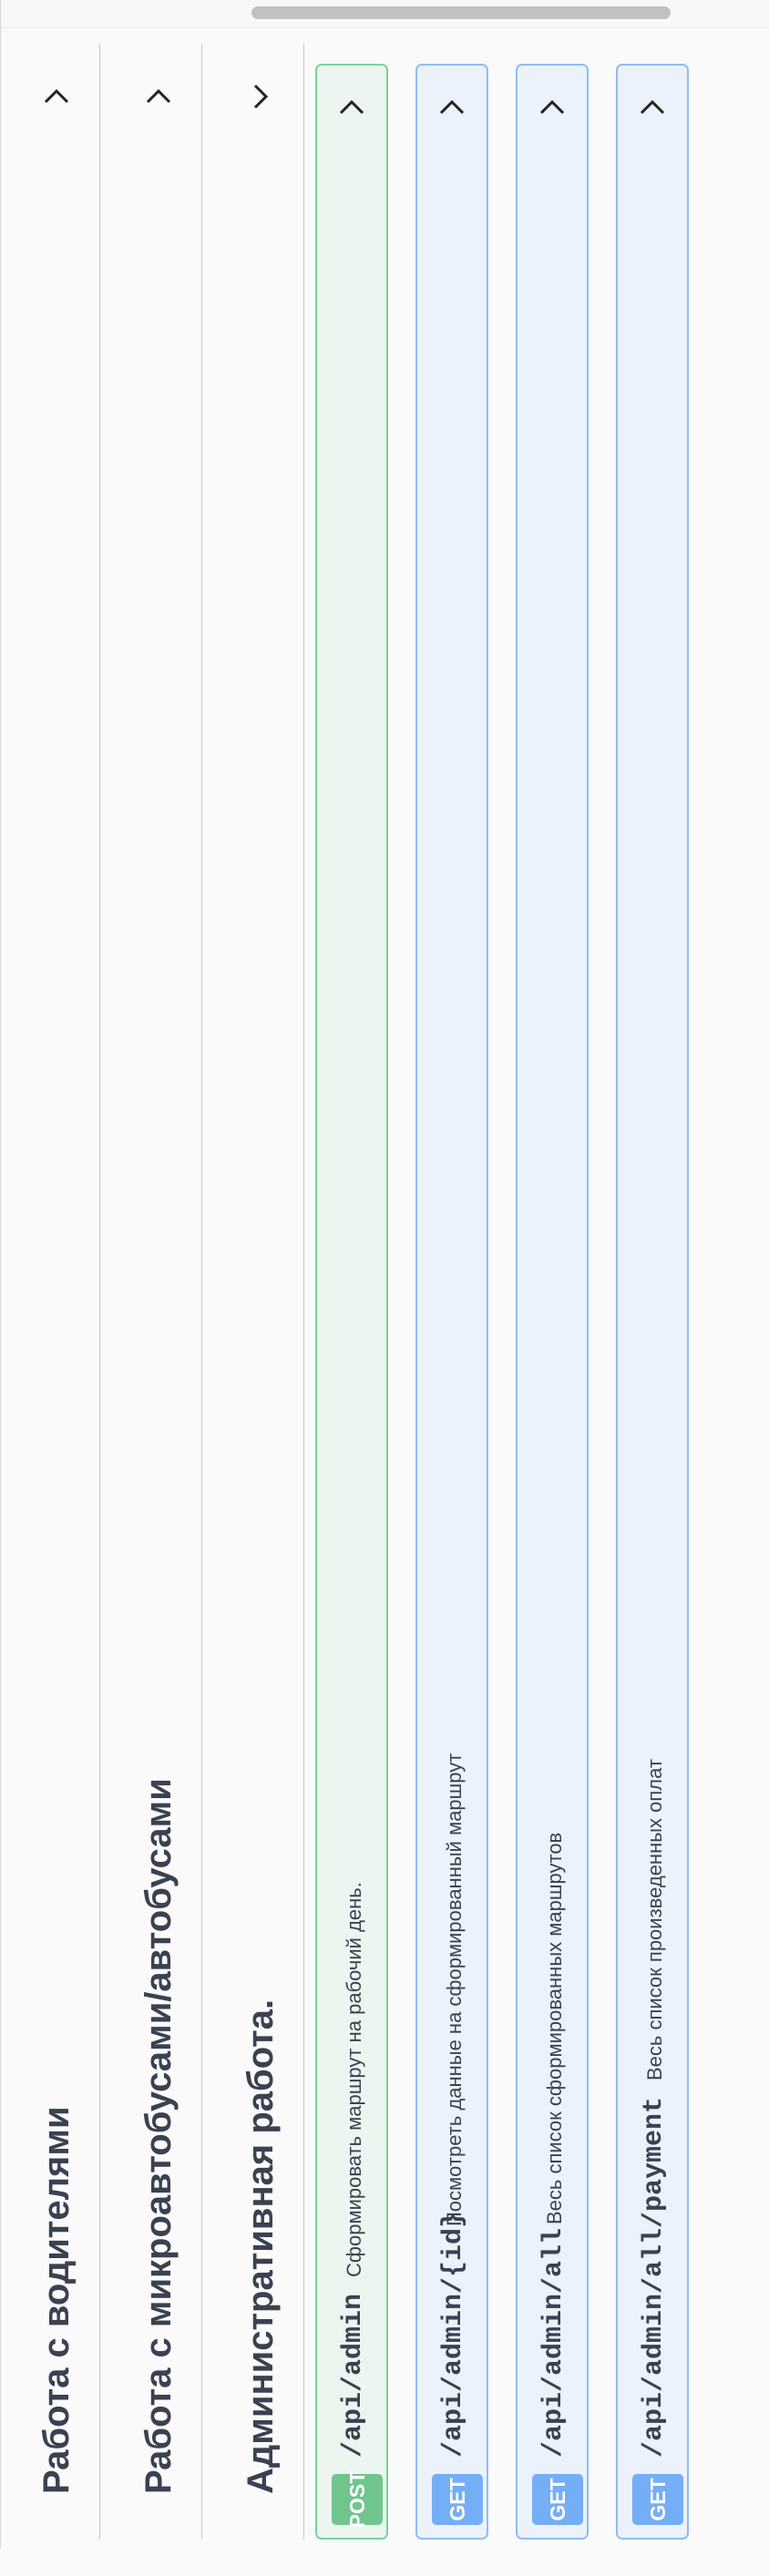  I want to click on horizontal-scrollbar, so click(384, 14).